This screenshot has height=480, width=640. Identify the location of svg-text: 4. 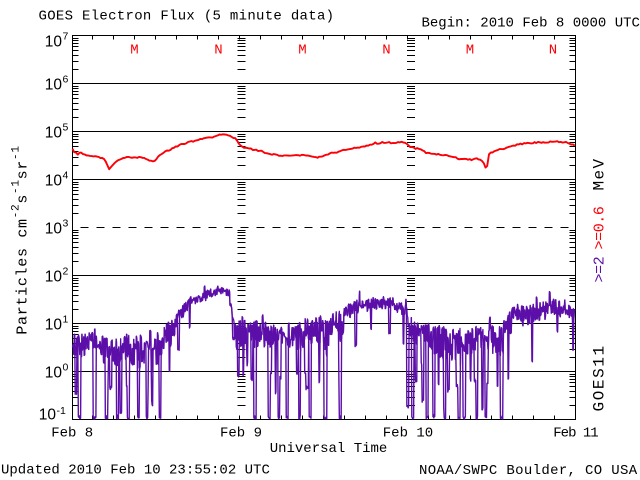
(66, 176).